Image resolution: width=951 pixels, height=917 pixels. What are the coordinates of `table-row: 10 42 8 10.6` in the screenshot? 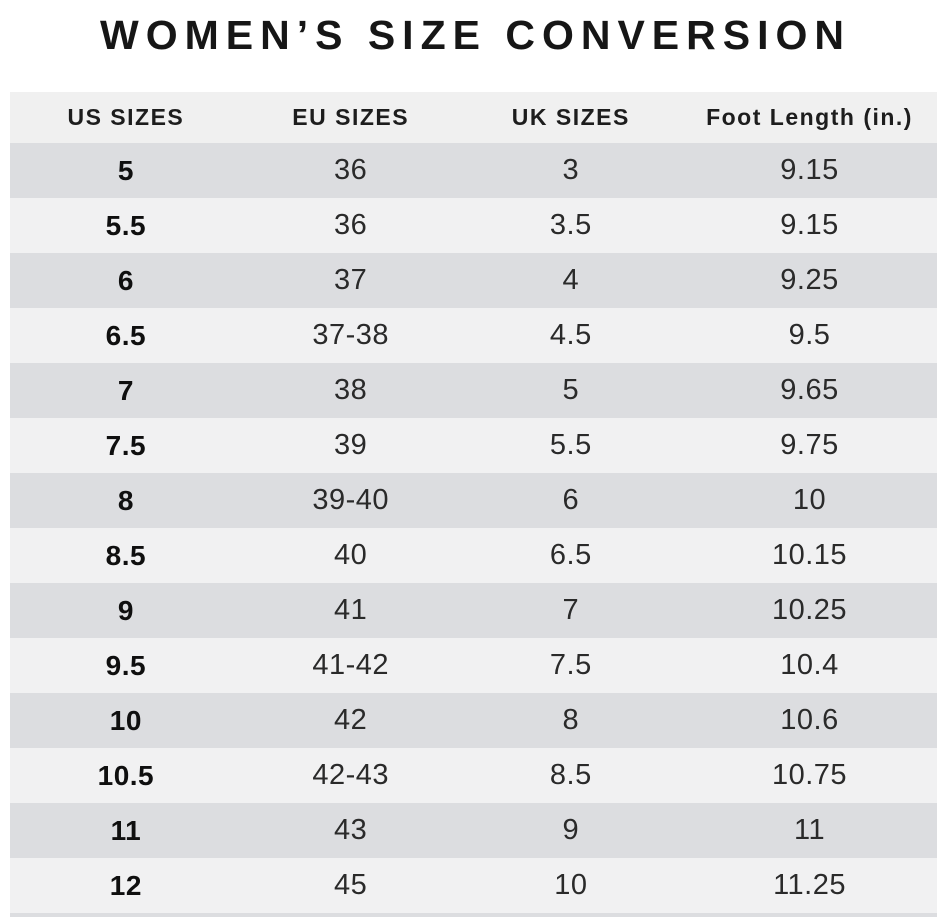 It's located at (473, 720).